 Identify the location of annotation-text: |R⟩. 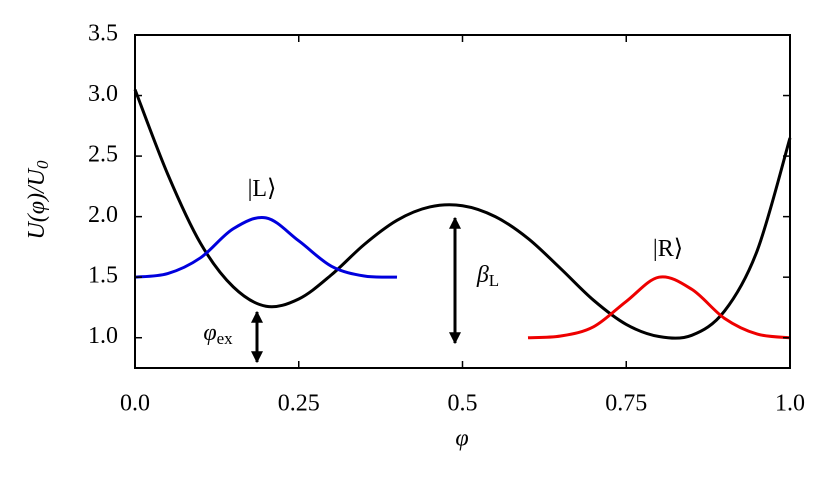
(668, 249).